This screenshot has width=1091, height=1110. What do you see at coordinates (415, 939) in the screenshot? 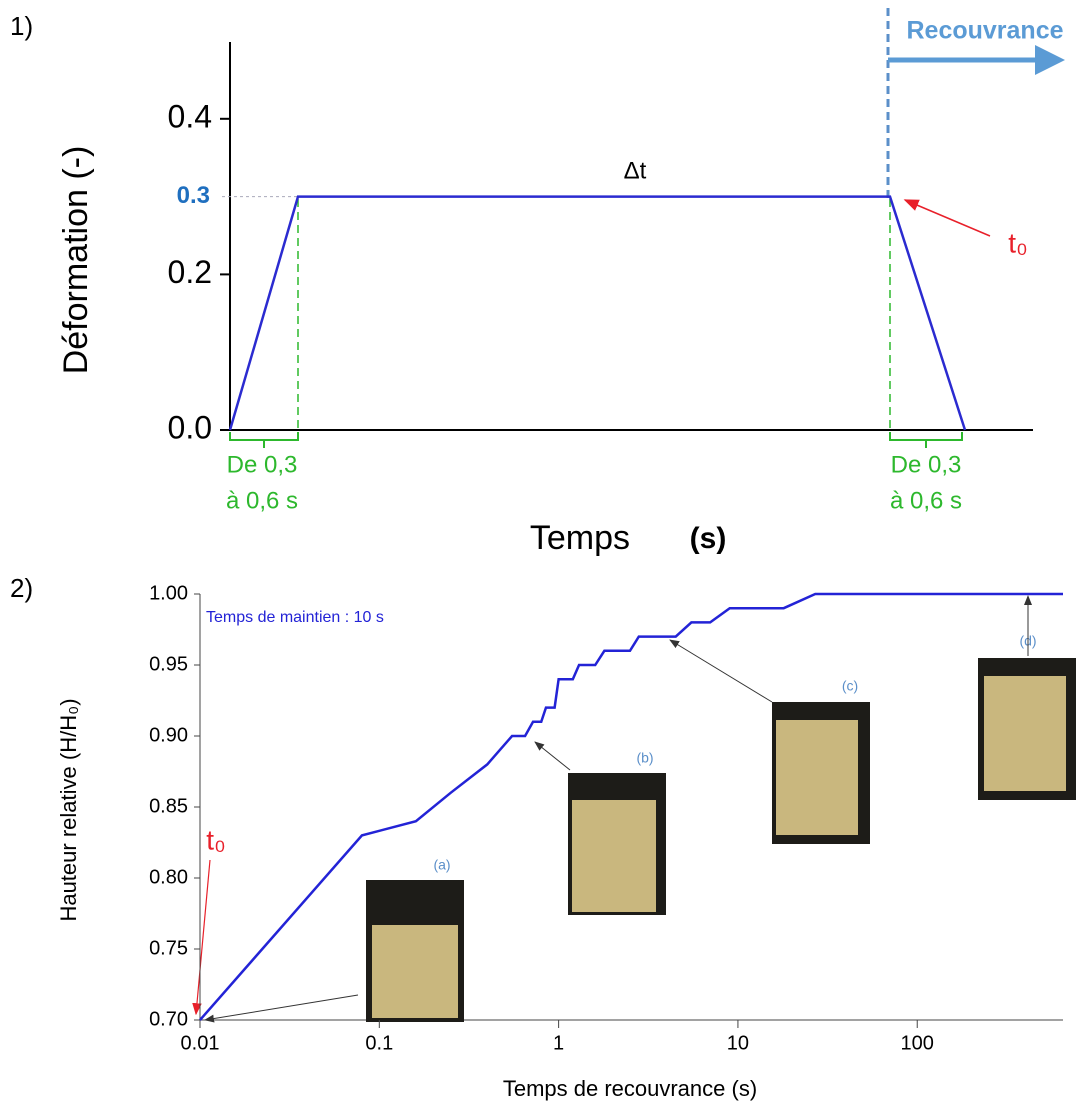
I see `photo: (a)` at bounding box center [415, 939].